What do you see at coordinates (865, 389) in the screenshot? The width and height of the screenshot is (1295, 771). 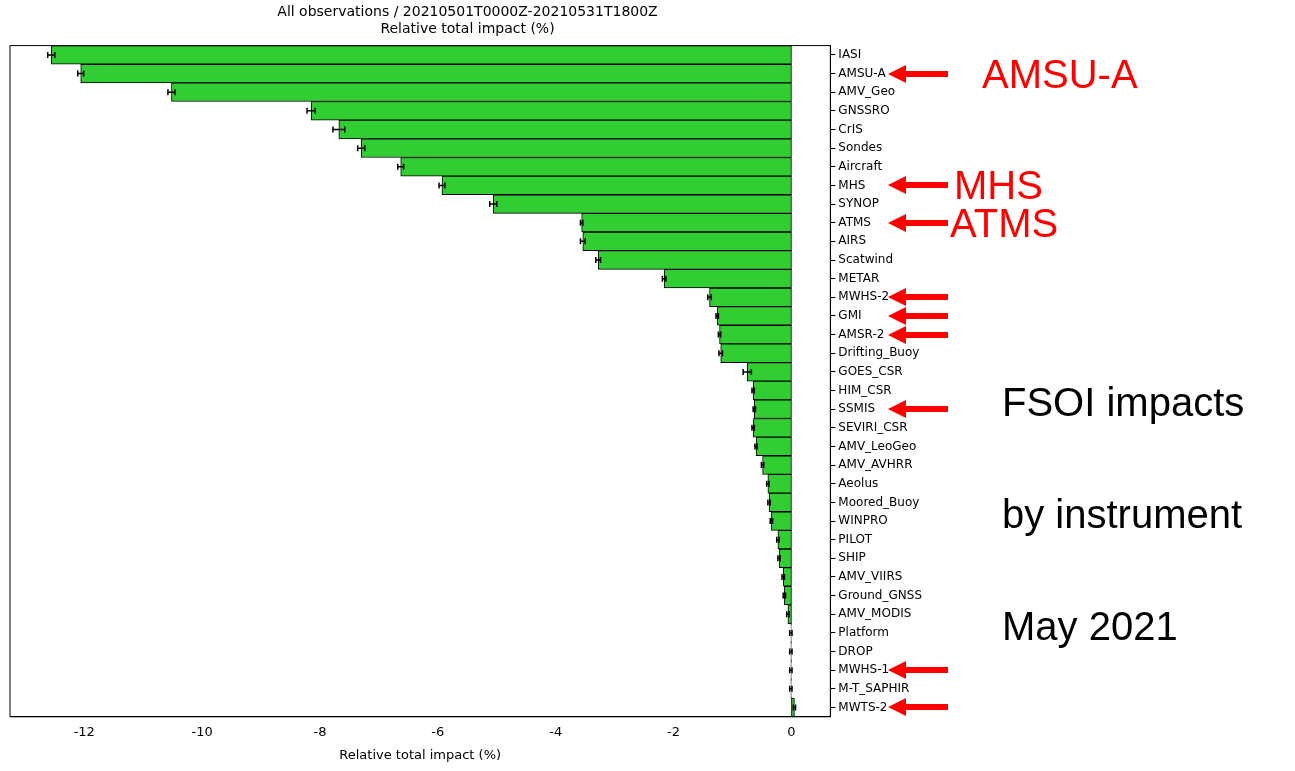 I see `y-tick-label: HIM_CSR` at bounding box center [865, 389].